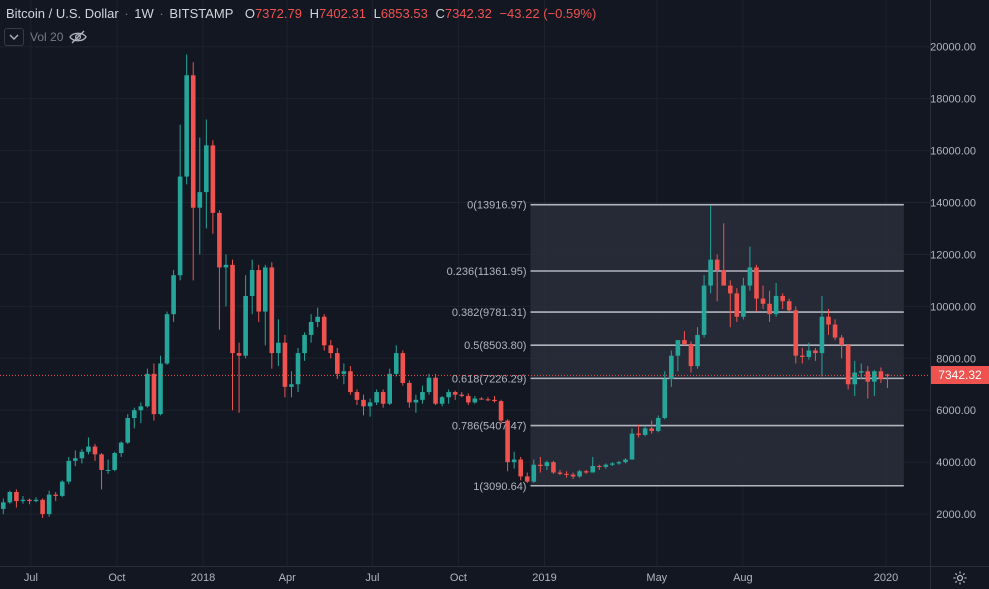  What do you see at coordinates (960, 375) in the screenshot?
I see `current-price-label: 7342.32` at bounding box center [960, 375].